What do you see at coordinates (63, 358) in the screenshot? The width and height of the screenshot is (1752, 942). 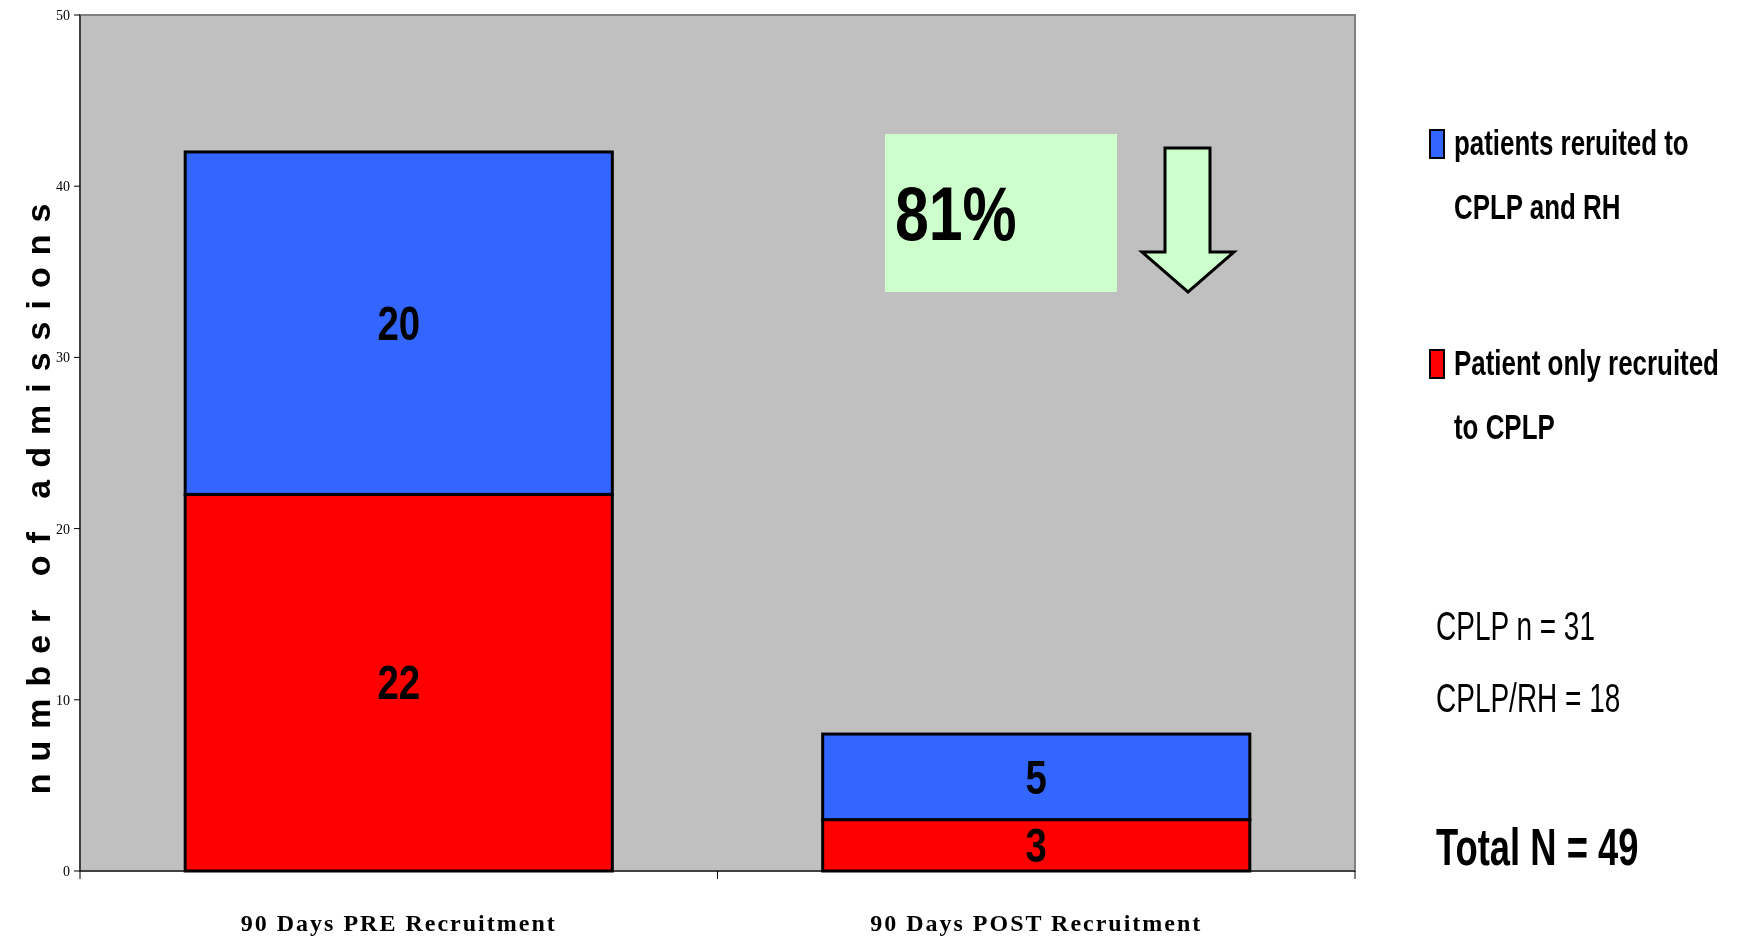 I see `y-tick-label: 30` at bounding box center [63, 358].